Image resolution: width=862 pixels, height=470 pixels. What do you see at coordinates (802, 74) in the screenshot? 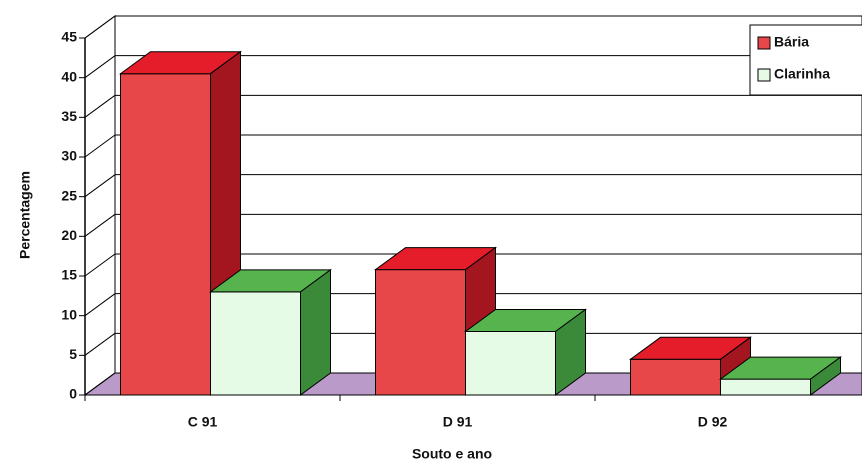
I see `legend-label: Clarinha` at bounding box center [802, 74].